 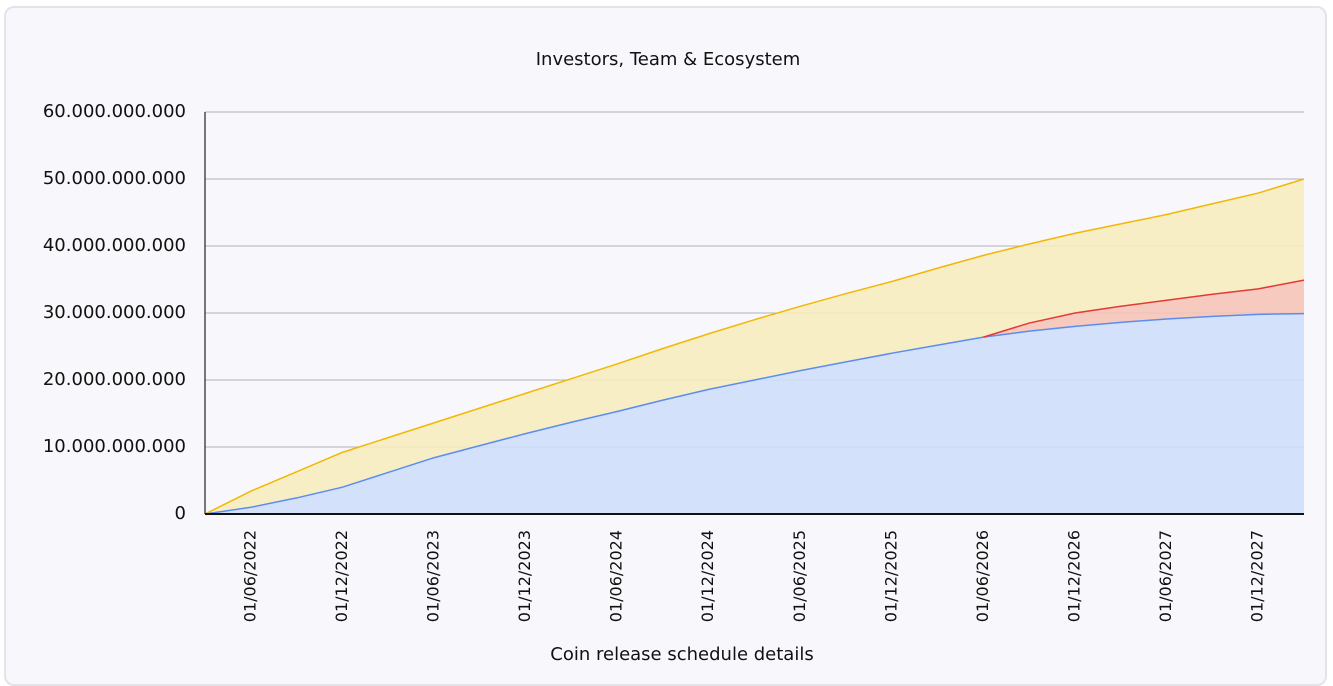 What do you see at coordinates (1165, 576) in the screenshot?
I see `x-tick-label: 01/06/2027` at bounding box center [1165, 576].